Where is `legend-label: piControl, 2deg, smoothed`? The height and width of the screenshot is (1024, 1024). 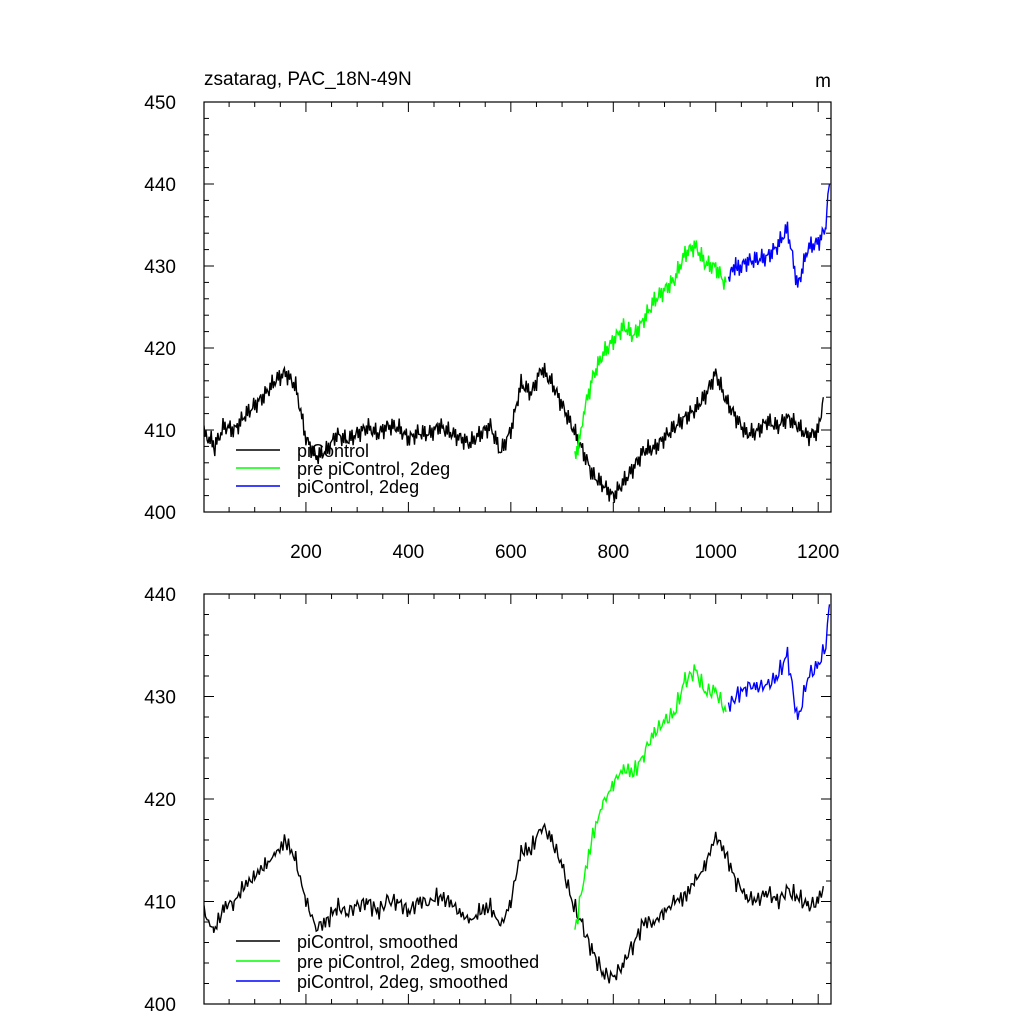 legend-label: piControl, 2deg, smoothed is located at coordinates (402, 982).